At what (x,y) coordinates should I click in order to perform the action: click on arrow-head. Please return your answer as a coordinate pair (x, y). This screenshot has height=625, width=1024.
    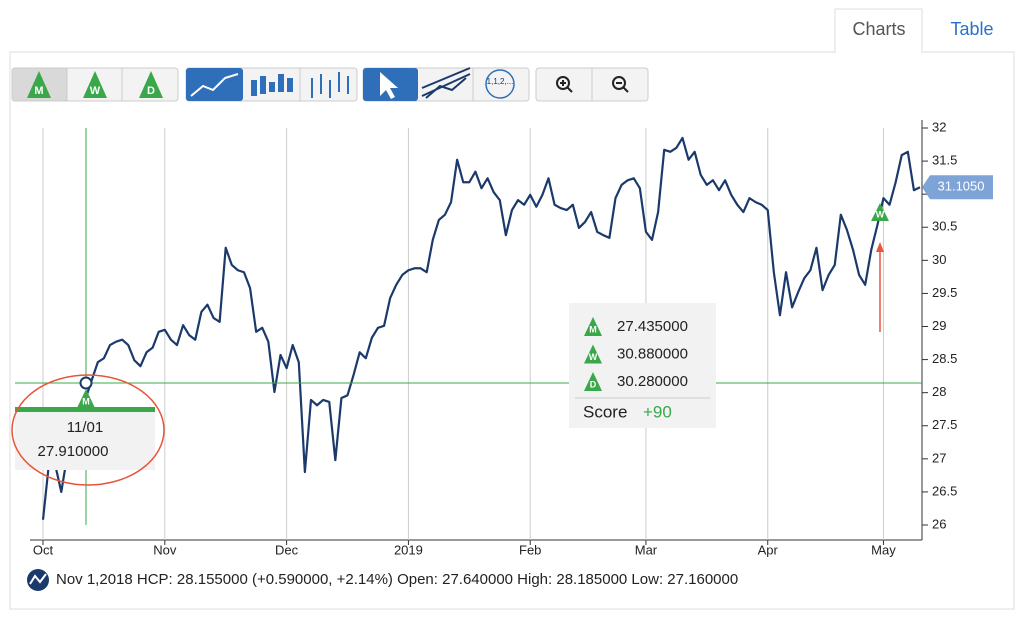
    Looking at the image, I should click on (880, 247).